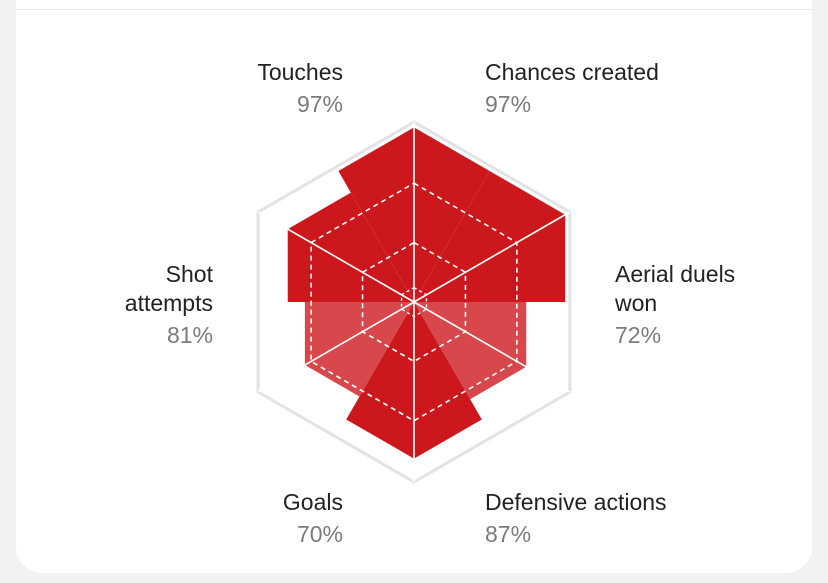 Image resolution: width=828 pixels, height=583 pixels. I want to click on axis-value-touches: 97%, so click(319, 104).